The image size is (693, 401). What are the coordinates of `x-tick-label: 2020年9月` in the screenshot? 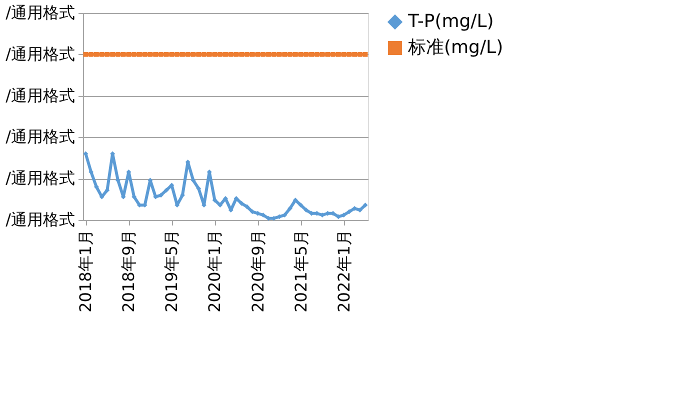 It's located at (258, 271).